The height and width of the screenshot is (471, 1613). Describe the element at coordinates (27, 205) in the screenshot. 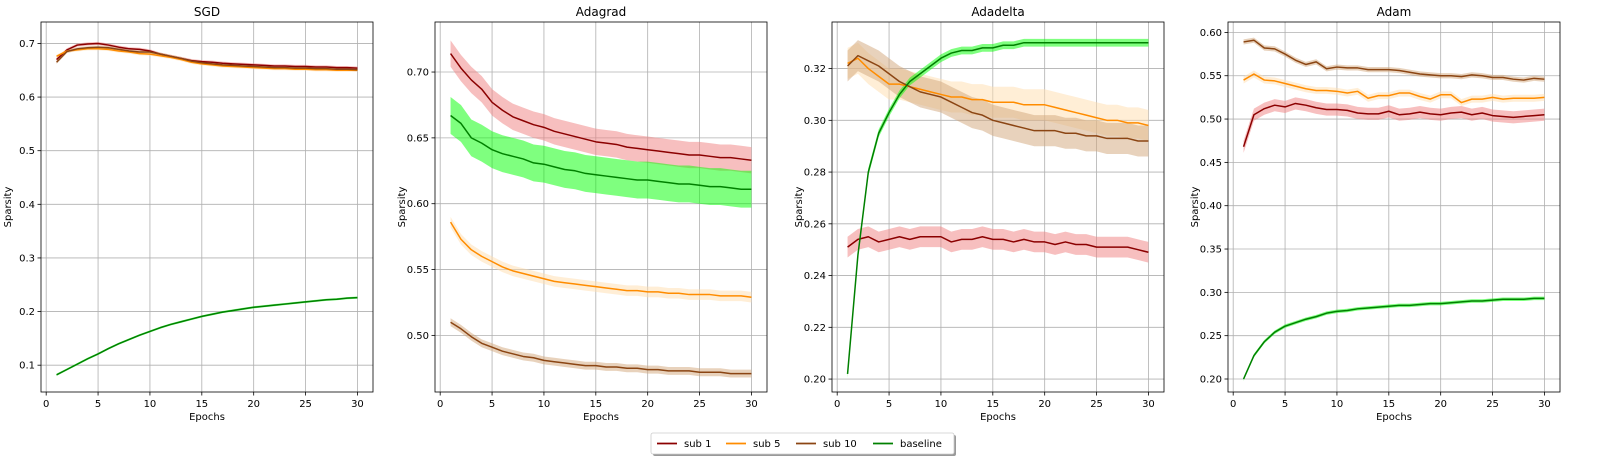

I see `y-tick-label: 0.4` at that location.